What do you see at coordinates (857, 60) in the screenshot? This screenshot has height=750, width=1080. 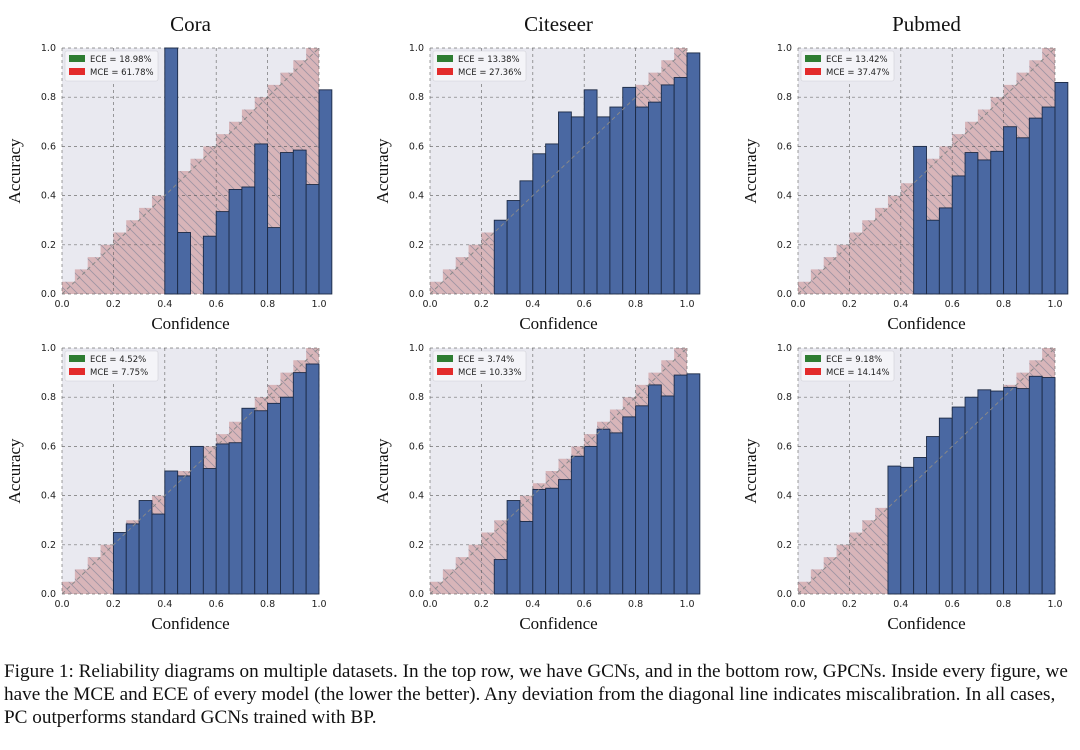 I see `ece-value: ECE = 13.42%` at bounding box center [857, 60].